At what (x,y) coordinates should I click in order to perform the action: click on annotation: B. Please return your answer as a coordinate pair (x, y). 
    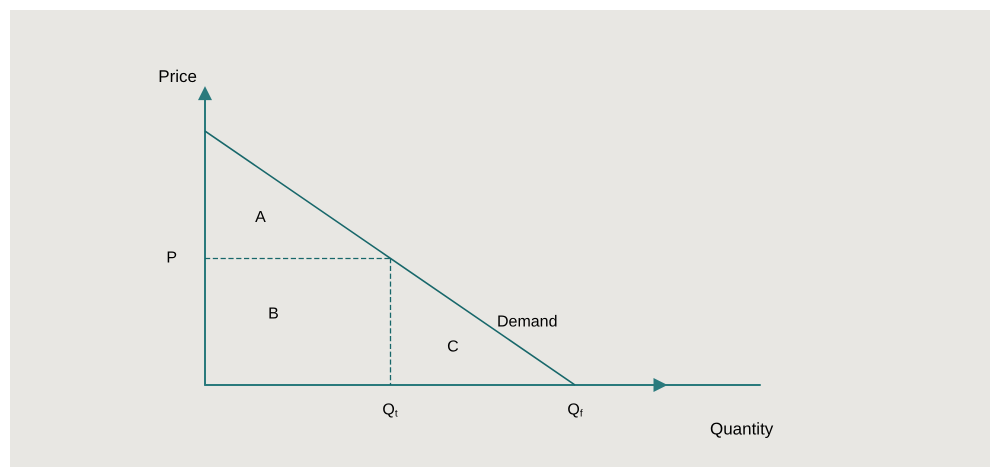
    Looking at the image, I should click on (273, 313).